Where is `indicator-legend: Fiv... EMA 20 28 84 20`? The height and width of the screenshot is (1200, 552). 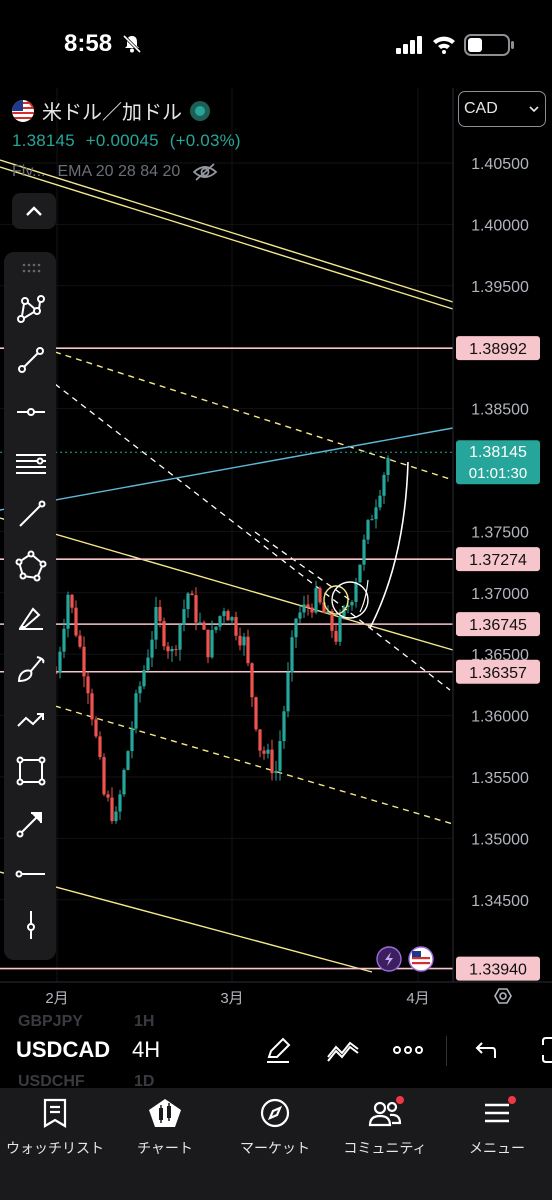
indicator-legend: Fiv... EMA 20 28 84 20 is located at coordinates (115, 172).